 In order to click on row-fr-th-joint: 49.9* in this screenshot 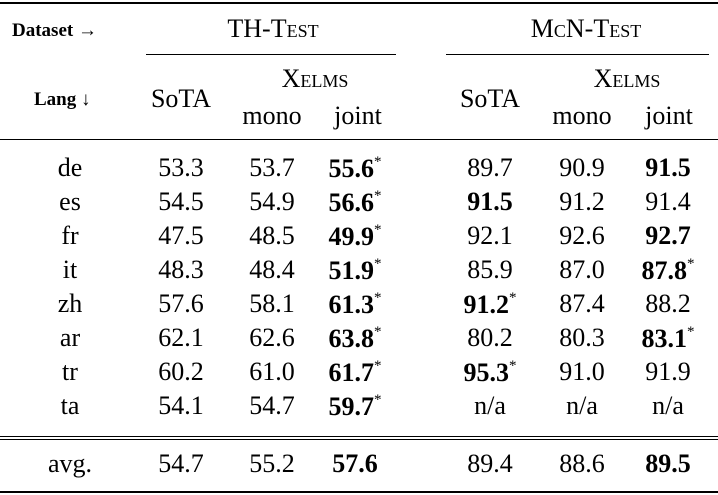, I will do `click(355, 236)`.